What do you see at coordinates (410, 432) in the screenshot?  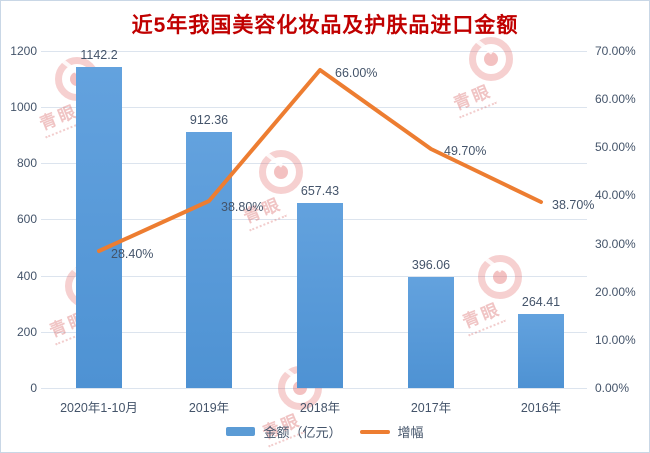 I see `legend-growth-label: 增幅` at bounding box center [410, 432].